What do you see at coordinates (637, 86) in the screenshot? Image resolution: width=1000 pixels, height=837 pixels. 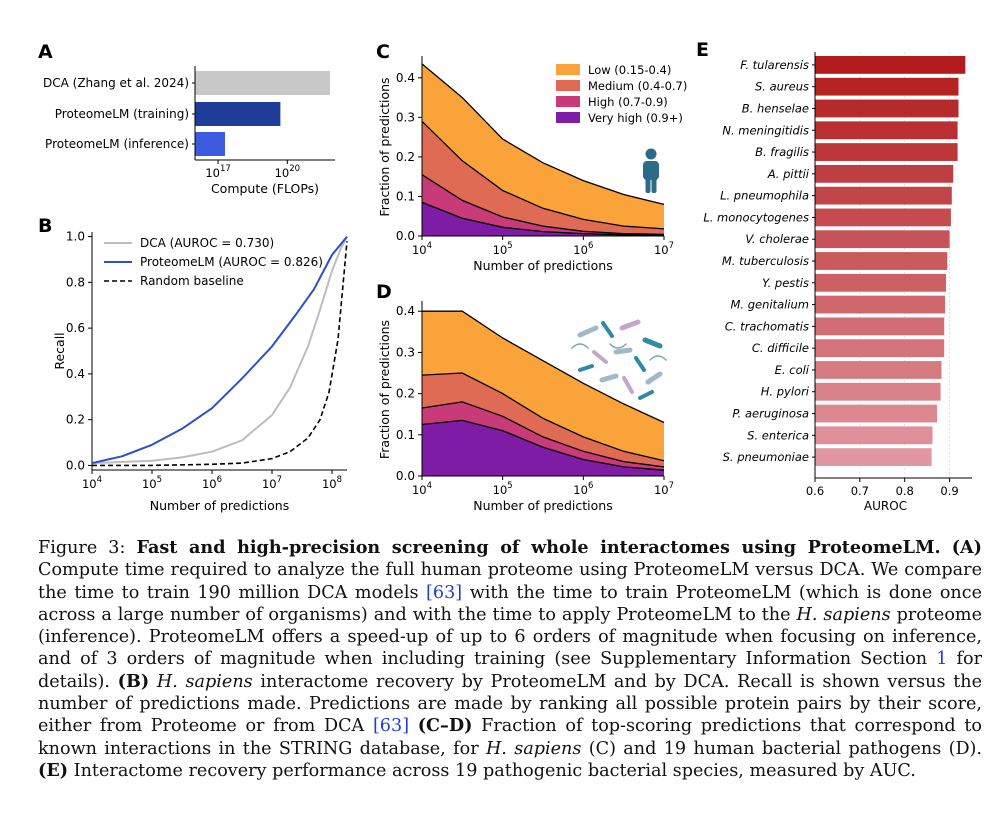 I see `legend-label-c-1: Medium (0.4-0.7)` at bounding box center [637, 86].